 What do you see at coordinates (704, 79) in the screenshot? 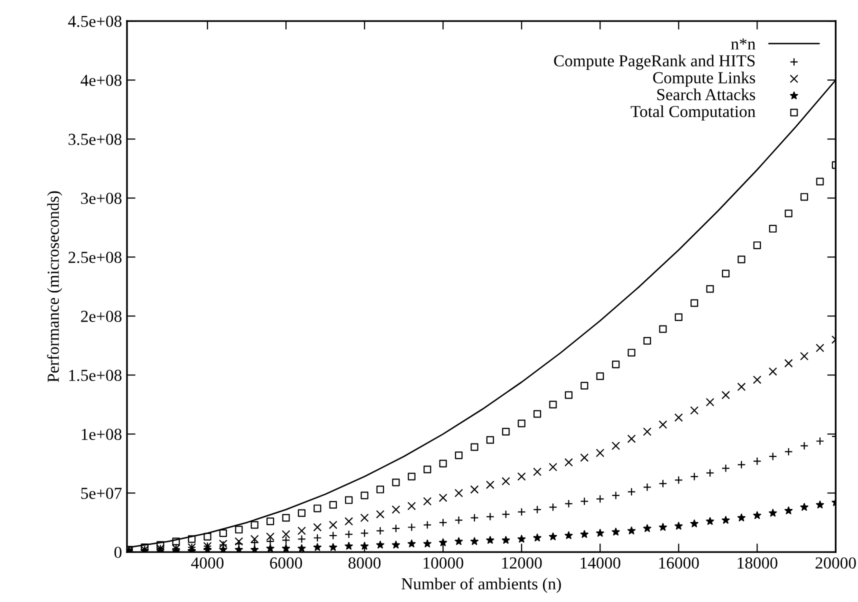
I see `legend-label: Compute Links` at bounding box center [704, 79].